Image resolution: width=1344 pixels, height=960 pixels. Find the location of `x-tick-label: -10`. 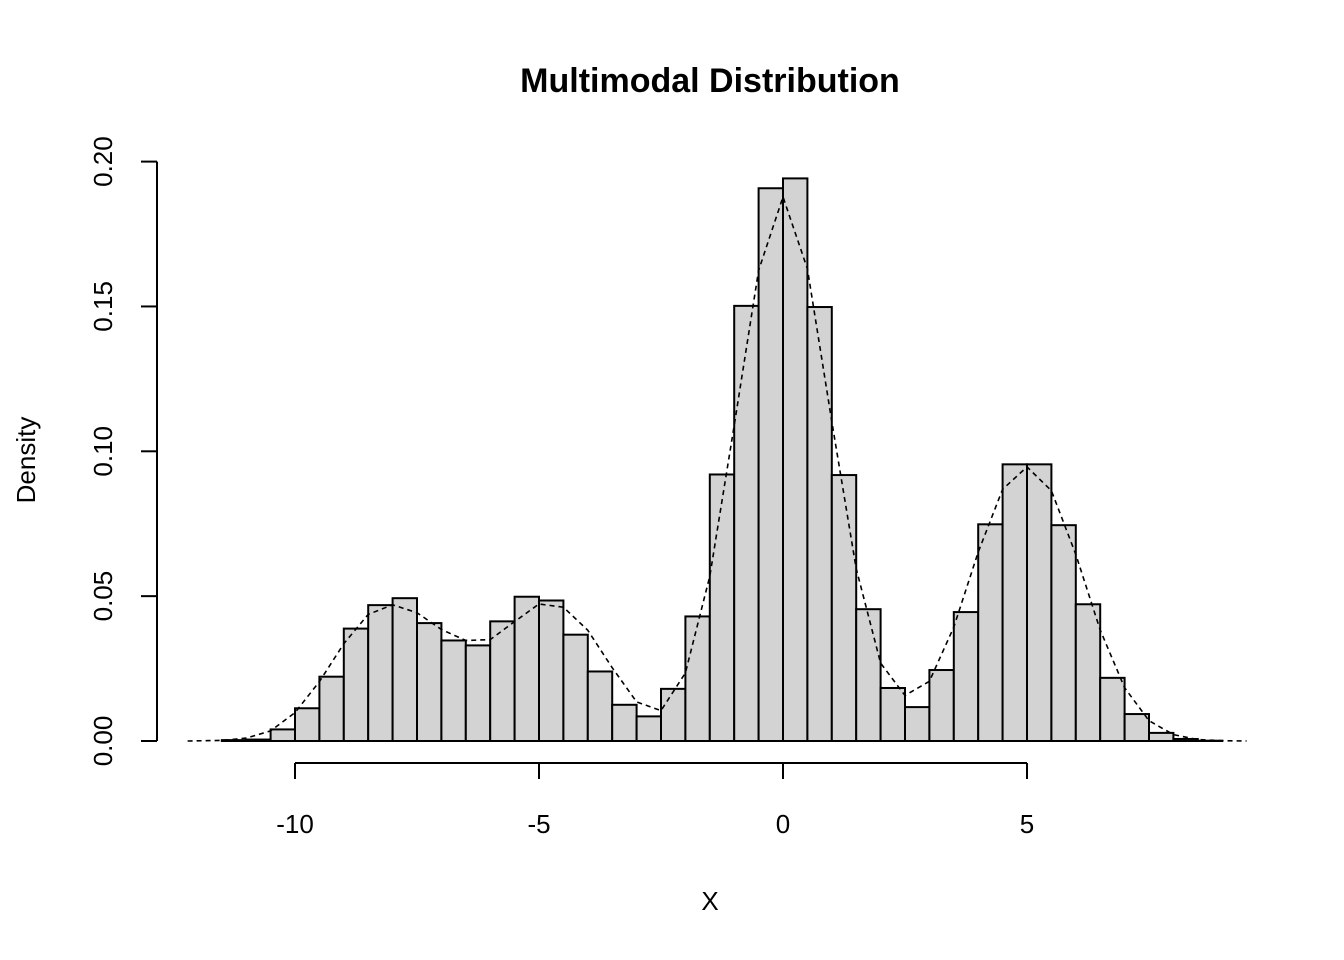

x-tick-label: -10 is located at coordinates (295, 824).